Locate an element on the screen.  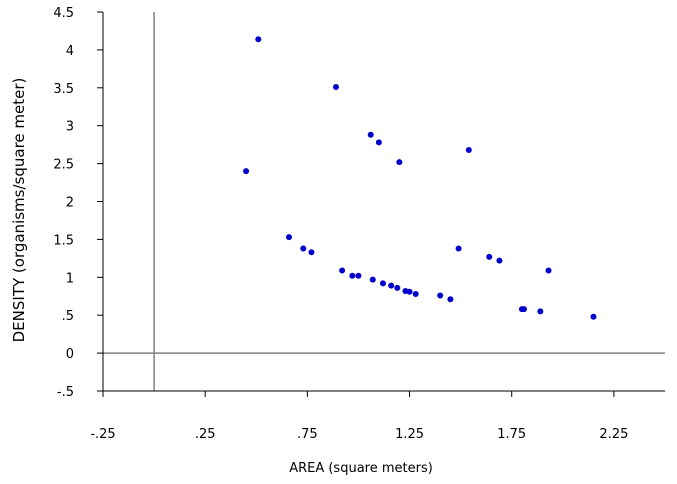
y-tick-label: -.5 is located at coordinates (65, 392).